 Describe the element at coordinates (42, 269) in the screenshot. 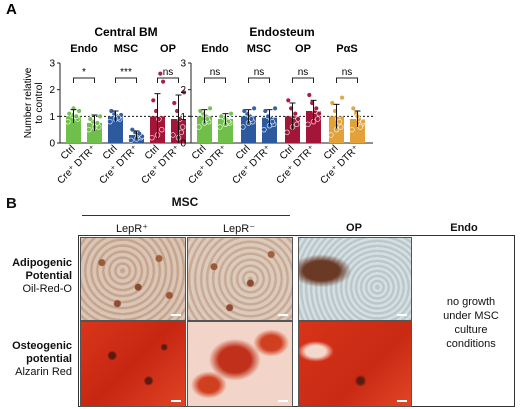

I see `row-title-adipogenic: Adipogenic Potential` at that location.